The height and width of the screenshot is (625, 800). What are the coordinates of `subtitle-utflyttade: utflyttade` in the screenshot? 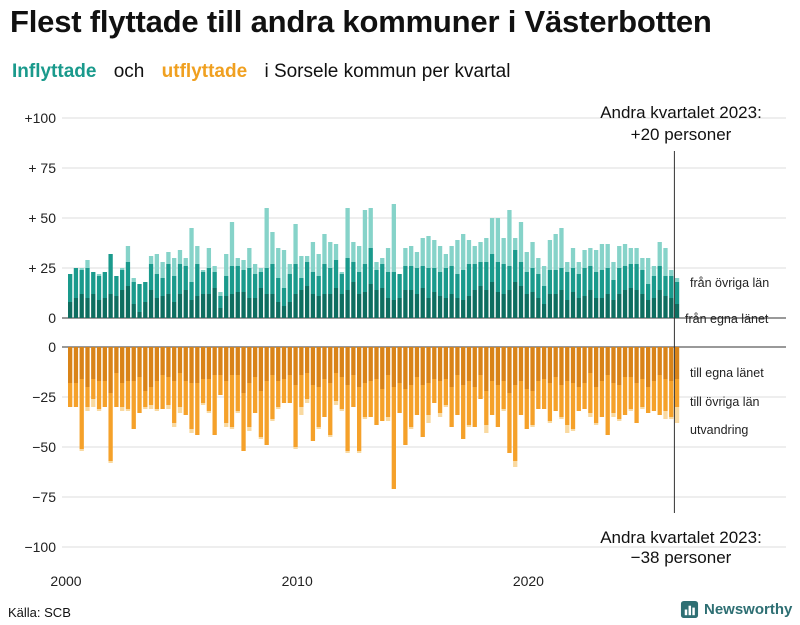 It's located at (204, 71).